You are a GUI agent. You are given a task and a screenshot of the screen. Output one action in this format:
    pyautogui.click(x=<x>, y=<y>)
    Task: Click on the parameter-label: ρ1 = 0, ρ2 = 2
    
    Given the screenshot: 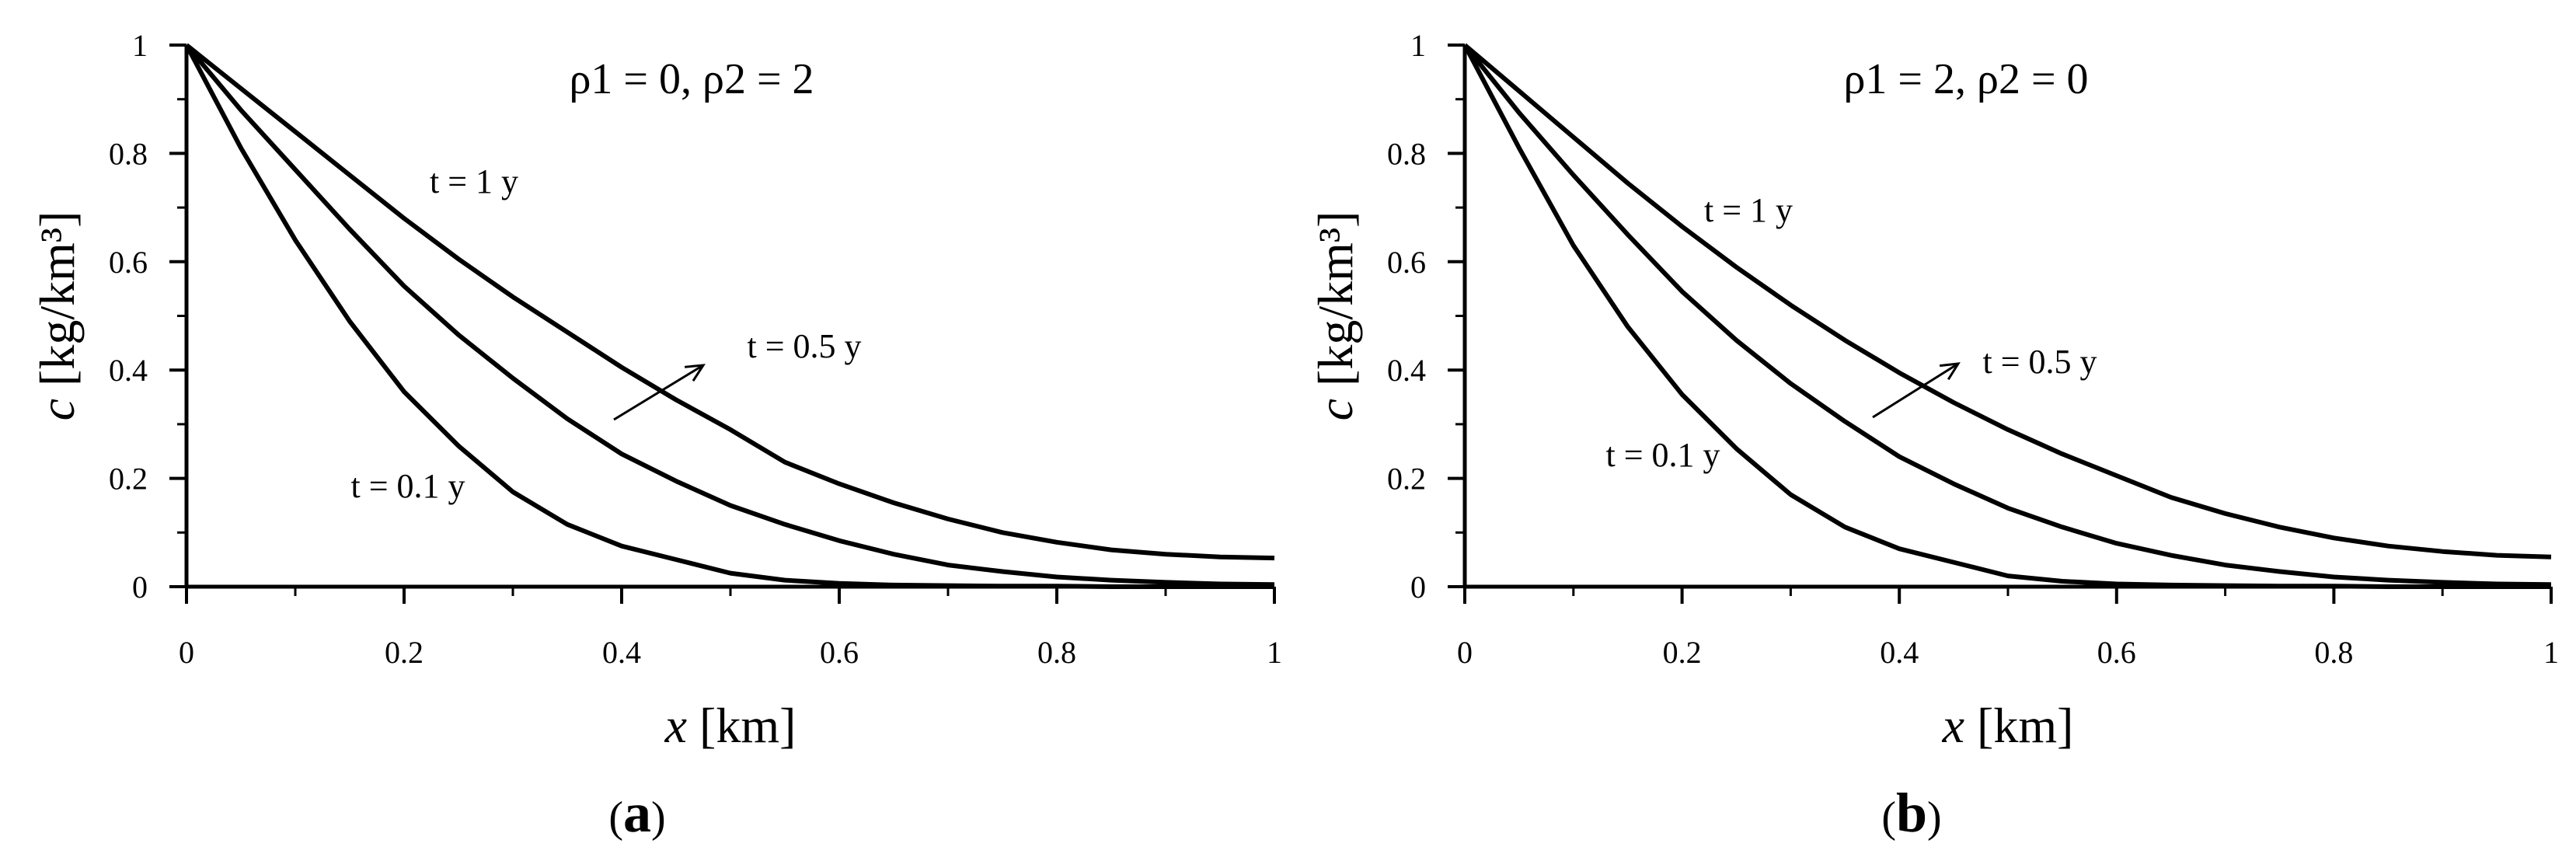 What is the action you would take?
    pyautogui.click(x=691, y=79)
    